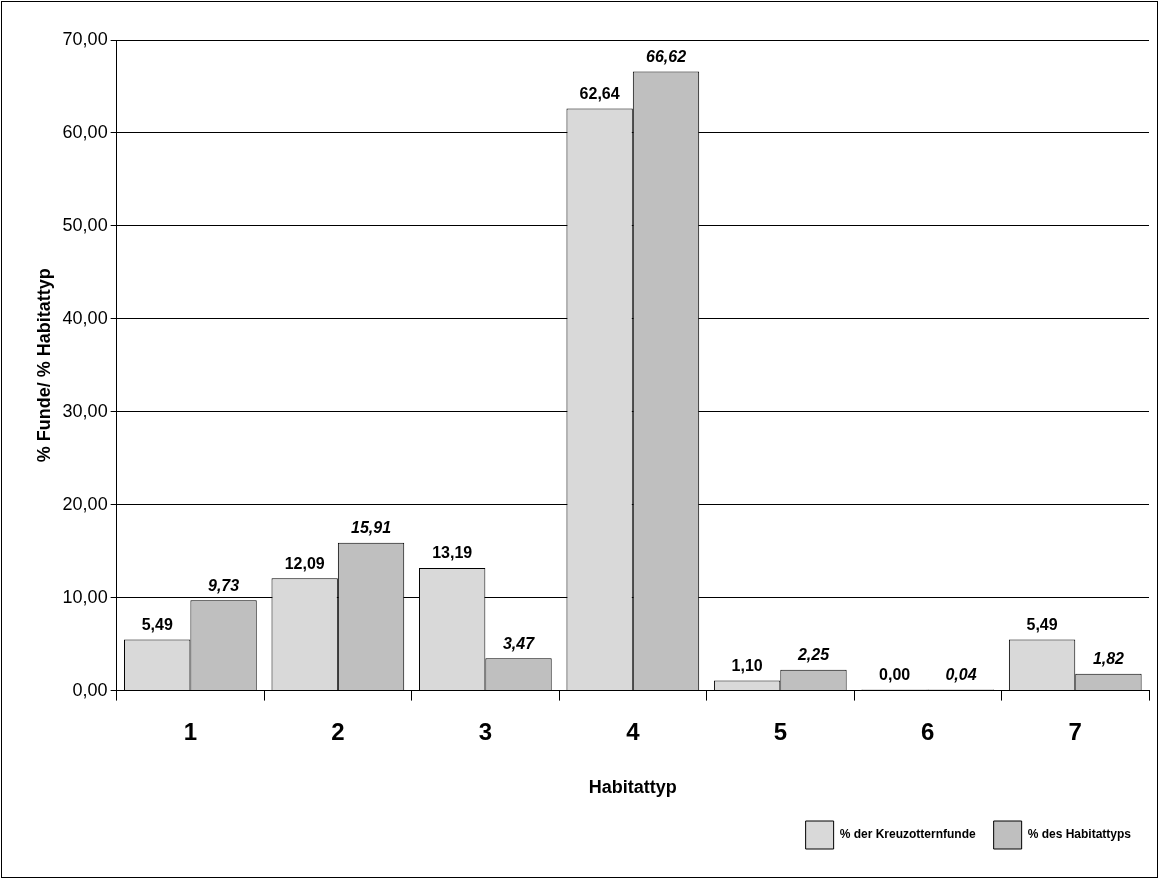 This screenshot has width=1159, height=879. I want to click on x-tick-label: 3, so click(485, 731).